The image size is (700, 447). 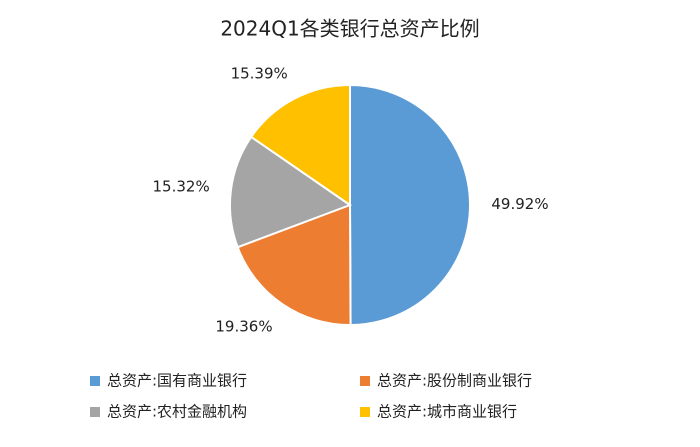 What do you see at coordinates (181, 186) in the screenshot?
I see `data-label: 15.32%` at bounding box center [181, 186].